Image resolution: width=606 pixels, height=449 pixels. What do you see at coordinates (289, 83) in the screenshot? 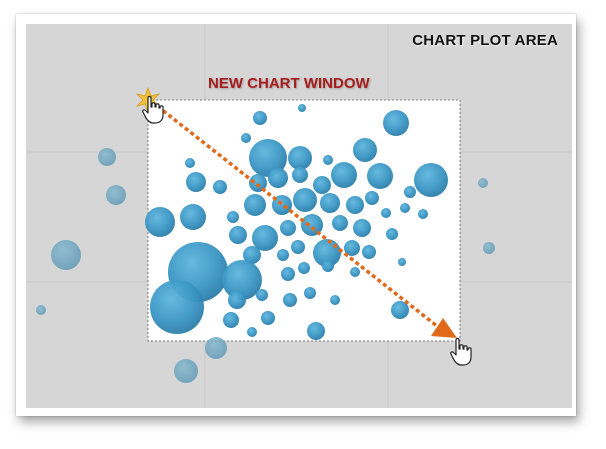
I see `new-chart-window-label: NEW CHART WINDOW` at bounding box center [289, 83].